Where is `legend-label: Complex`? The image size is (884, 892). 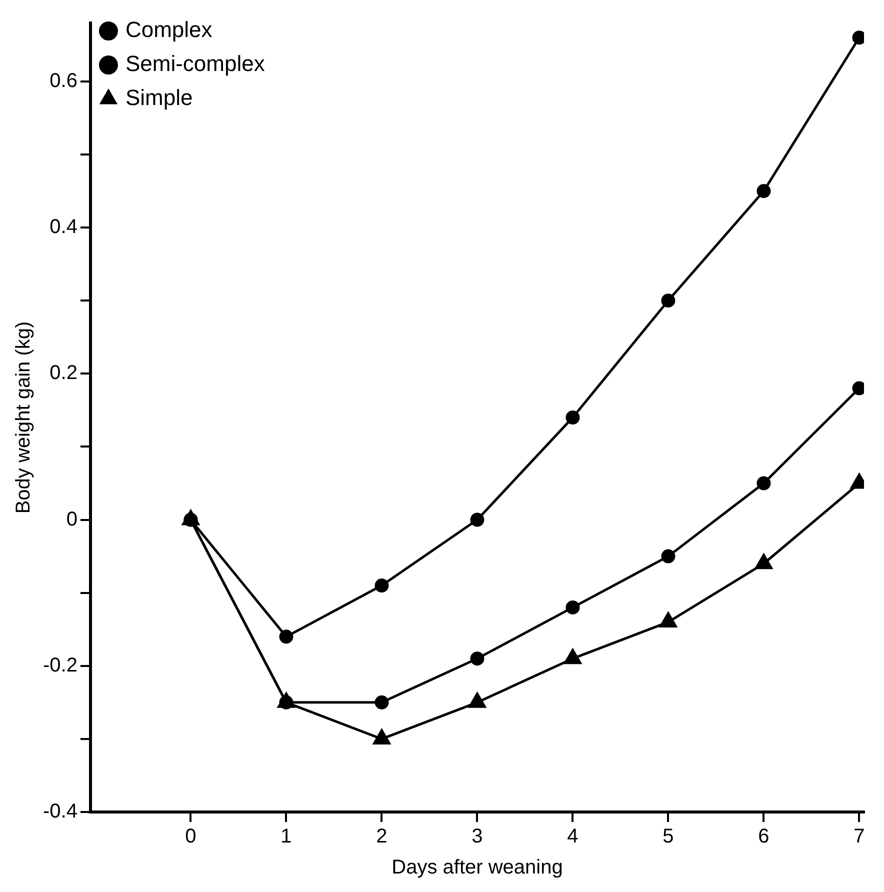
legend-label: Complex is located at coordinates (168, 29).